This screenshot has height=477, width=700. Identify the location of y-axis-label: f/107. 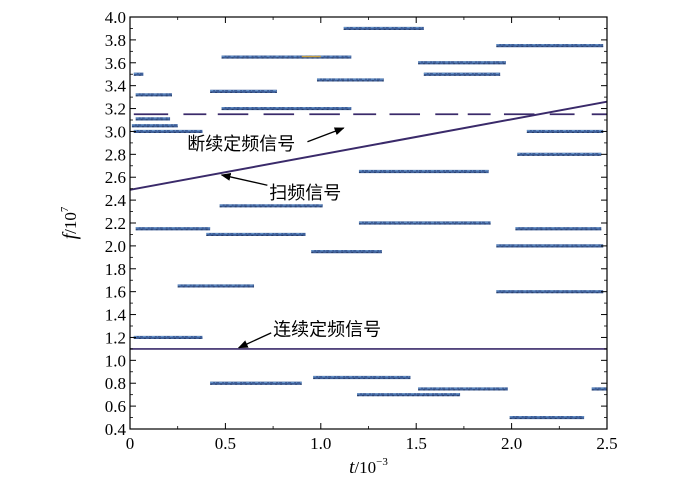
(70, 222).